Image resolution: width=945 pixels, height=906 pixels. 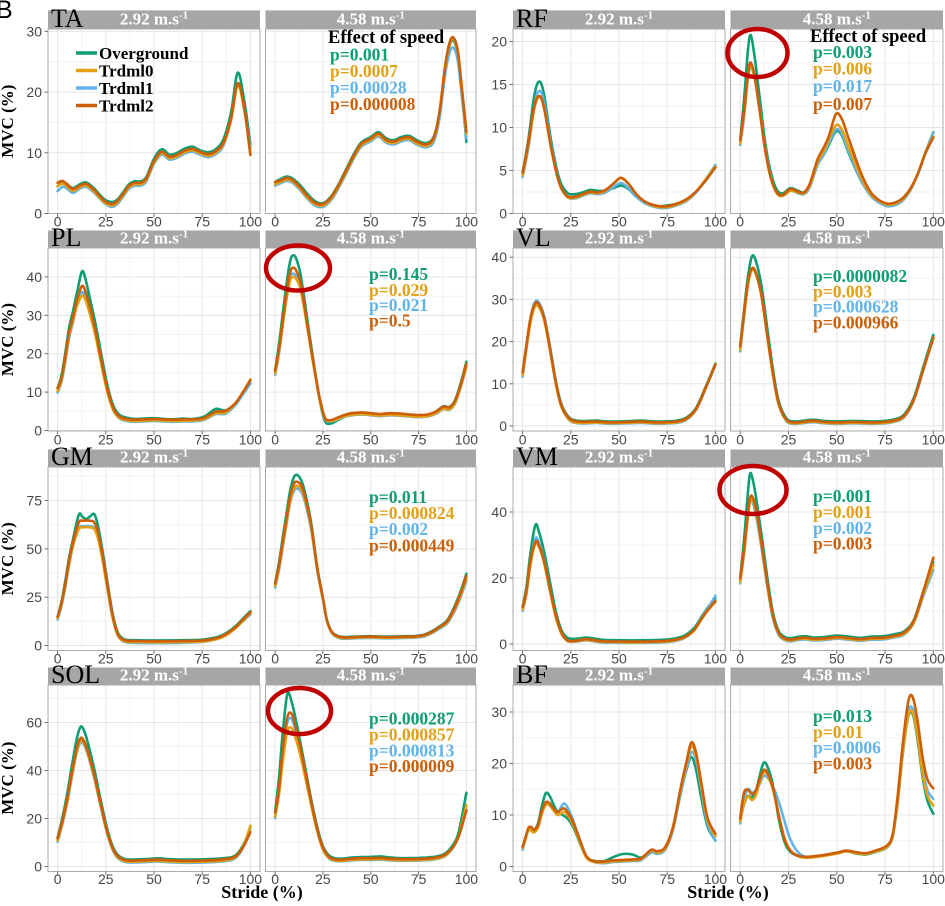 I want to click on svg-text: p=0.007, so click(x=842, y=104).